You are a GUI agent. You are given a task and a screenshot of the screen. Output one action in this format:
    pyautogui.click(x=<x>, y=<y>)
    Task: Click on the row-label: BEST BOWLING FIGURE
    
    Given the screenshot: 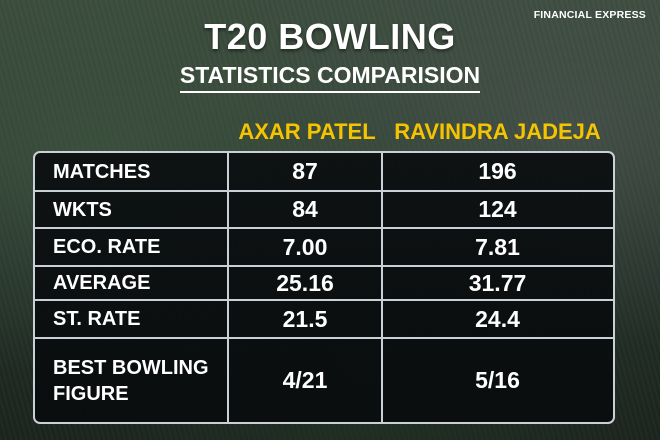 What is the action you would take?
    pyautogui.click(x=131, y=380)
    